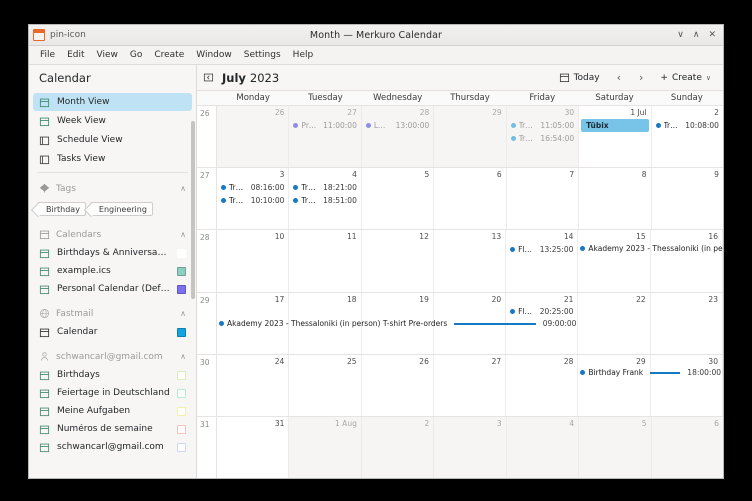 Image resolution: width=752 pixels, height=501 pixels. What do you see at coordinates (541, 312) in the screenshot?
I see `event-item: Flig... 20:25:00` at bounding box center [541, 312].